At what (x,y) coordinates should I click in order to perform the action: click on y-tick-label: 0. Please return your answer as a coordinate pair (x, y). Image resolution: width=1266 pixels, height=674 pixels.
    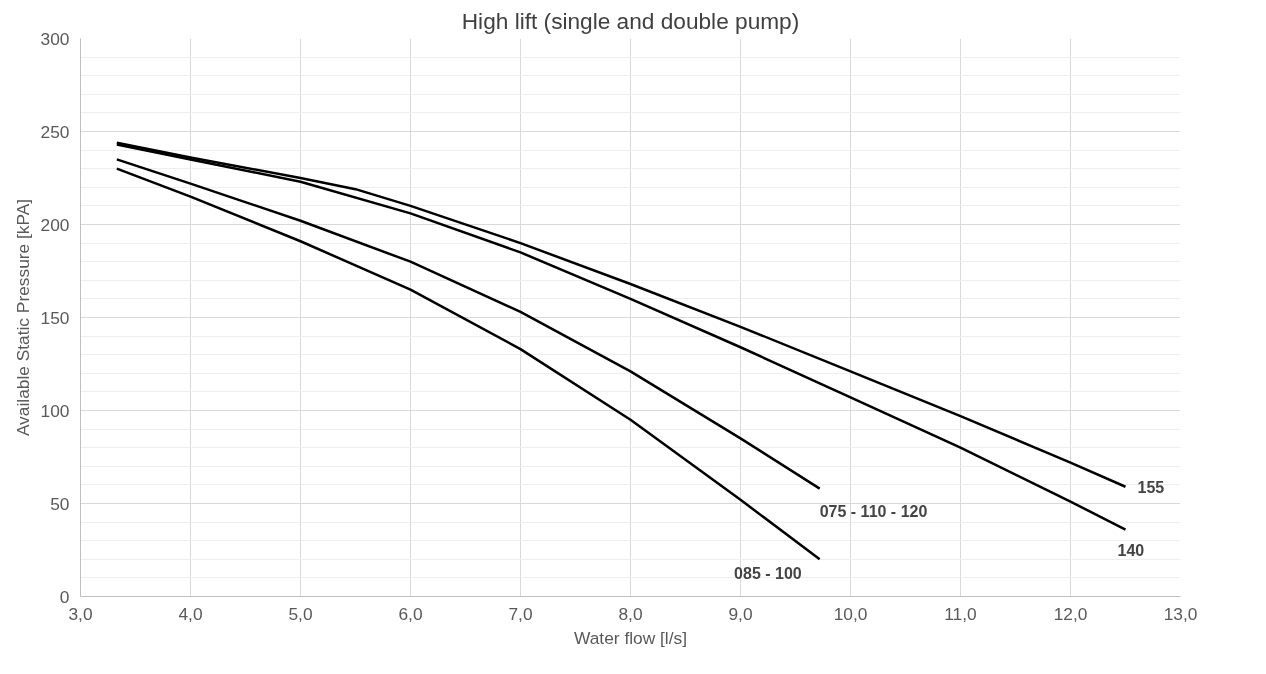
    Looking at the image, I should click on (64, 596).